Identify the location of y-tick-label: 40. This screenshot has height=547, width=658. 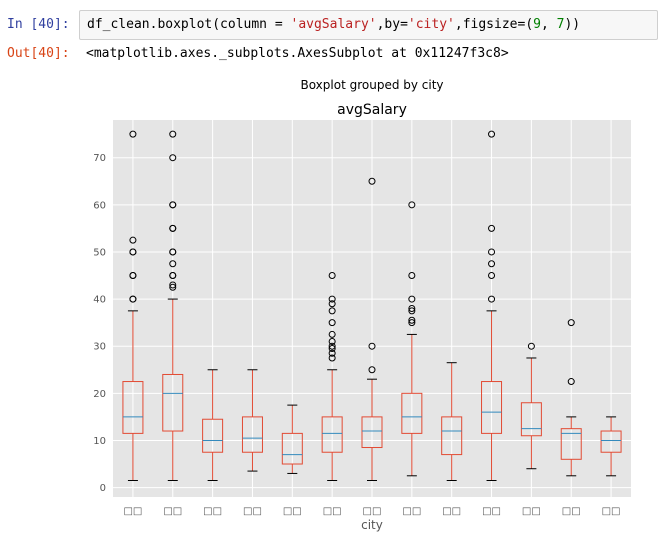
(99, 300).